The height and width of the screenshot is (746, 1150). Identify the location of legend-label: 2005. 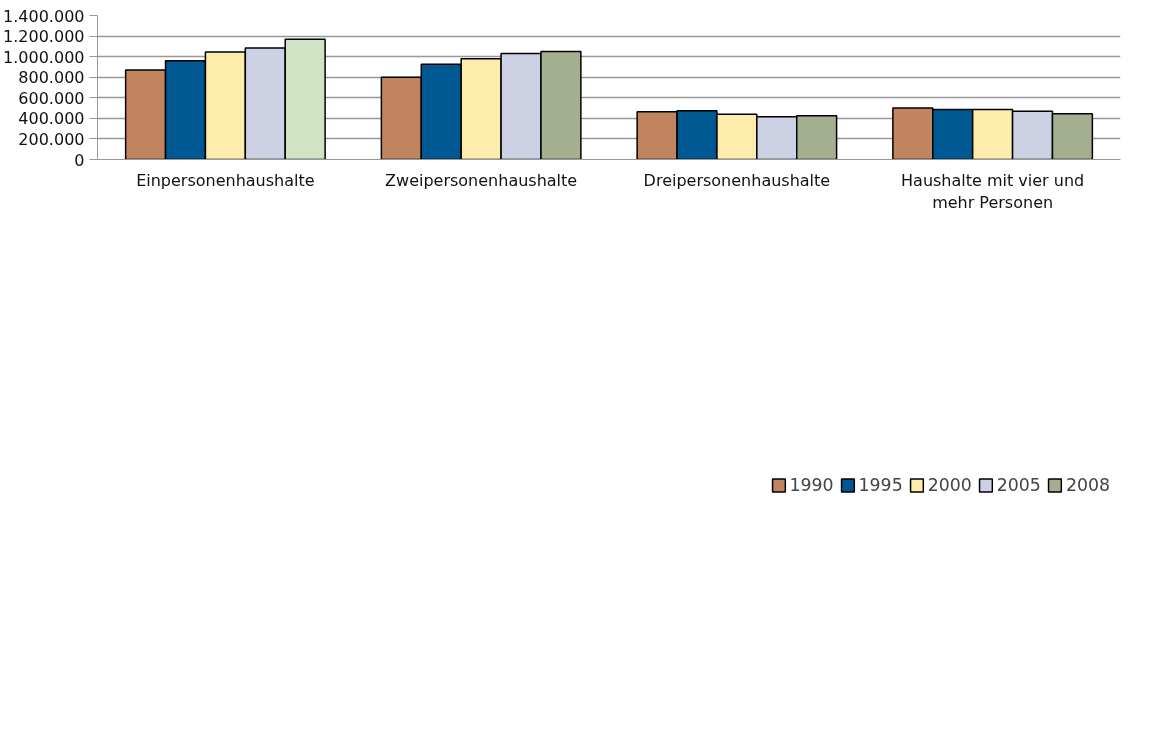
(1018, 485).